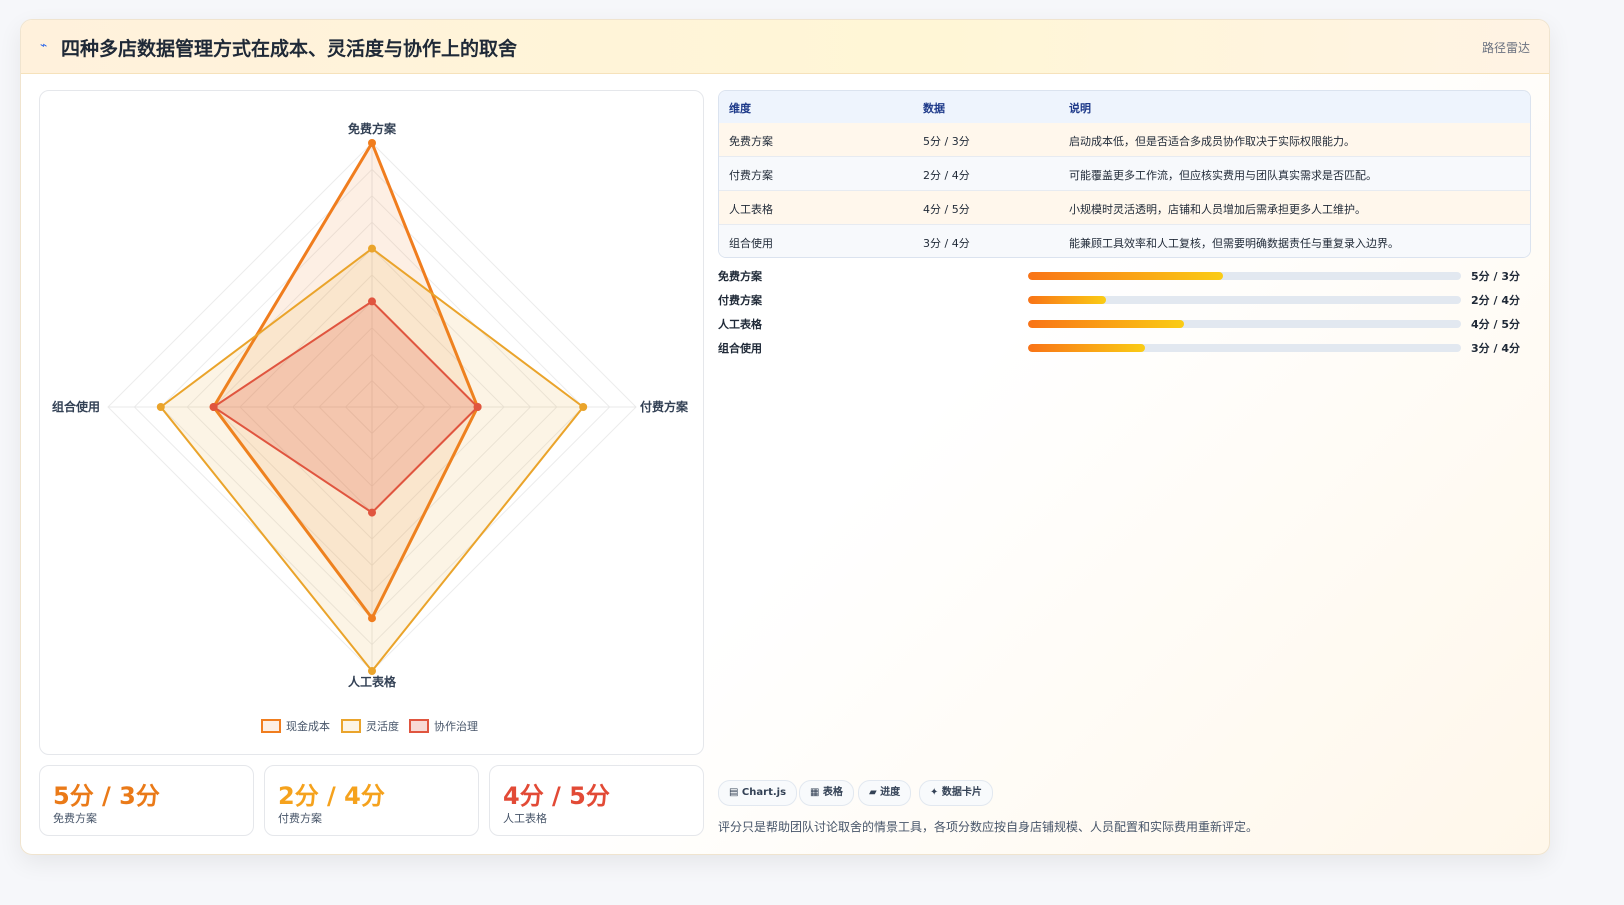 This screenshot has width=1624, height=905. Describe the element at coordinates (331, 796) in the screenshot. I see `stat-value: 2分 / 4分` at that location.